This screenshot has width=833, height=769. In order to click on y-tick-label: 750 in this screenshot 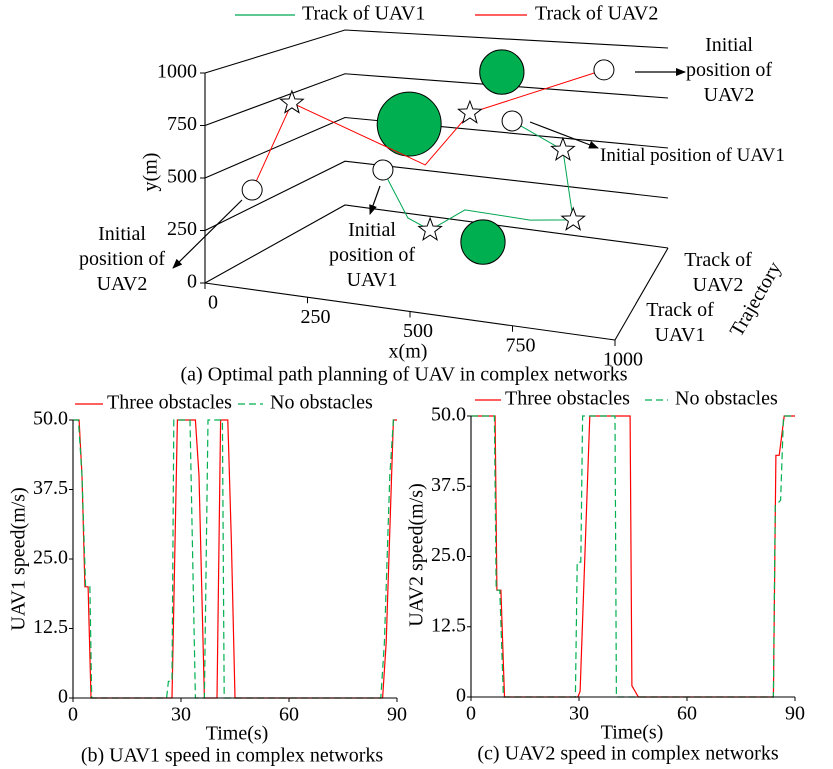, I will do `click(182, 124)`.